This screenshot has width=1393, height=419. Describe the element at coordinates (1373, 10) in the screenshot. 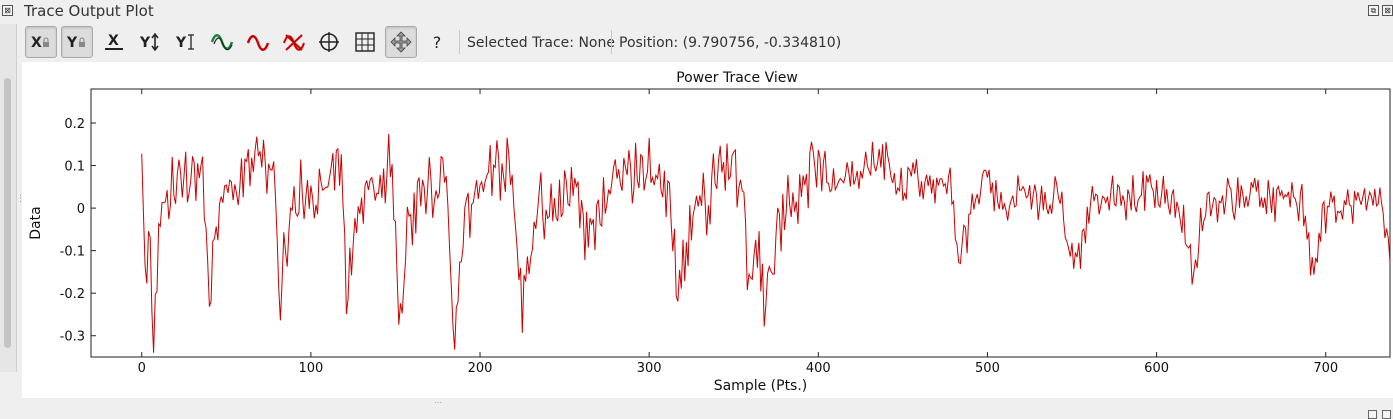

I see `float-dock-icon: ⧉` at that location.